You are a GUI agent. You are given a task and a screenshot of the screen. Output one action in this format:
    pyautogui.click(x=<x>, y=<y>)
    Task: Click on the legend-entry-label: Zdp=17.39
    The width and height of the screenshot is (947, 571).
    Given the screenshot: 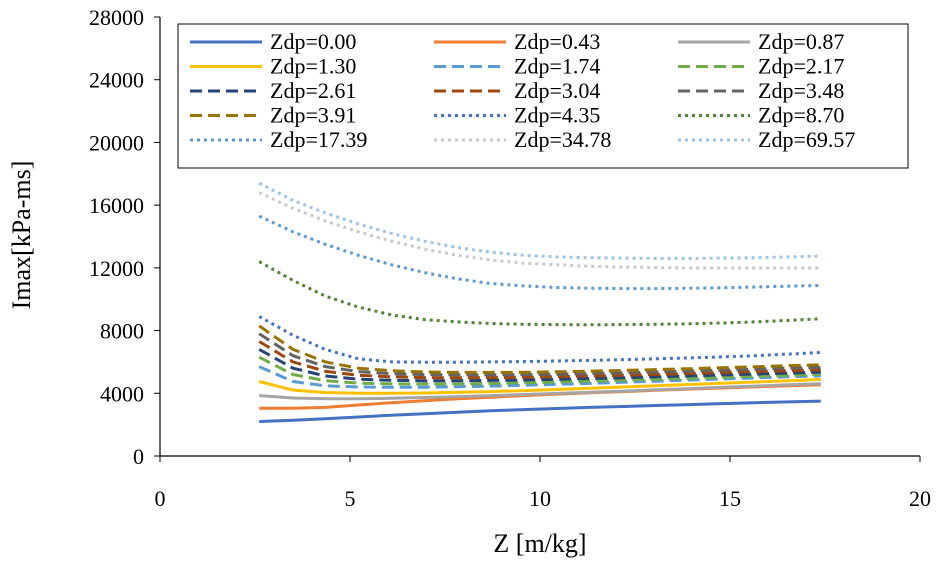 What is the action you would take?
    pyautogui.click(x=318, y=139)
    